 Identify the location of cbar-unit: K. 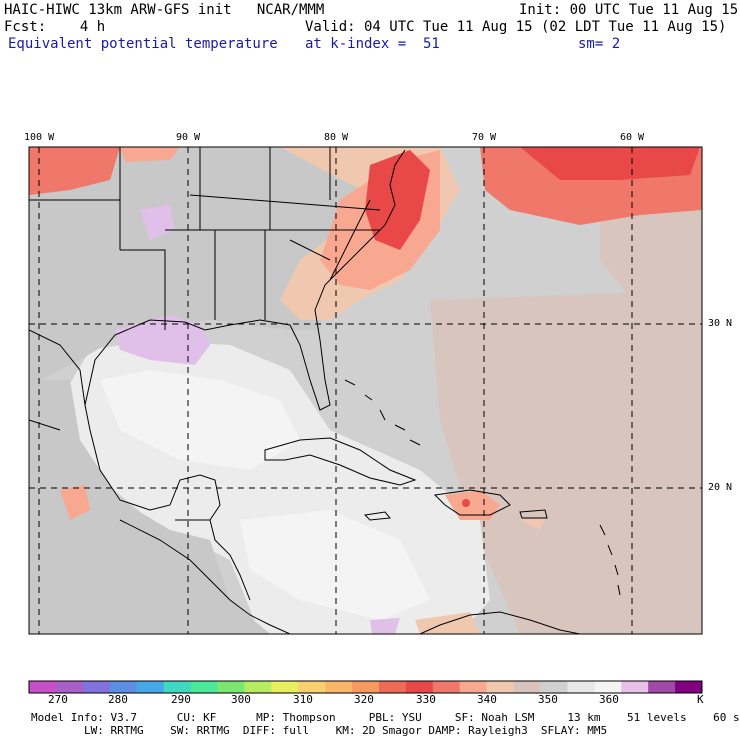
(700, 699).